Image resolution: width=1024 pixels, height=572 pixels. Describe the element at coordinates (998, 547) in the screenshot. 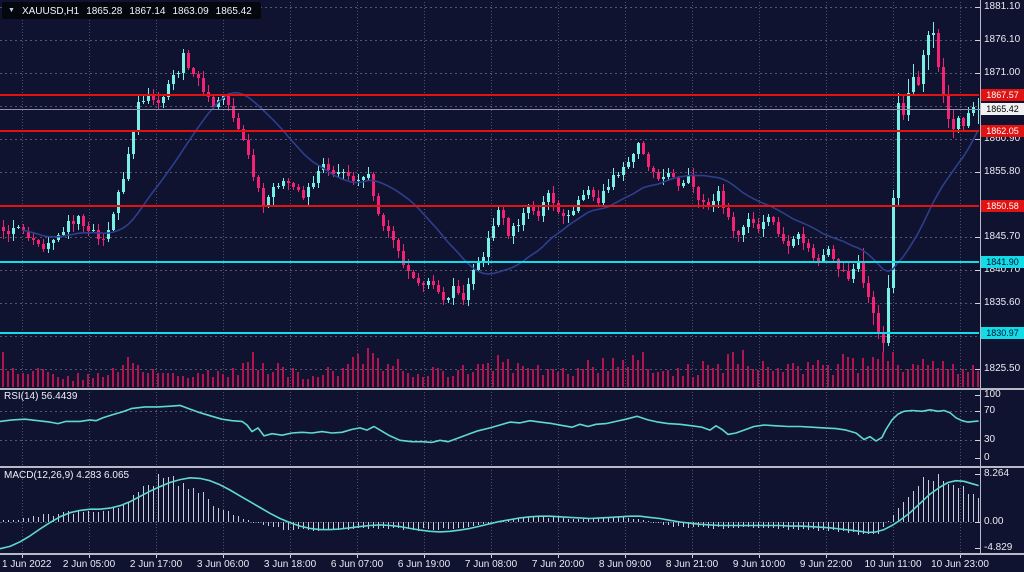

I see `macd-tick-label: -4.829` at that location.